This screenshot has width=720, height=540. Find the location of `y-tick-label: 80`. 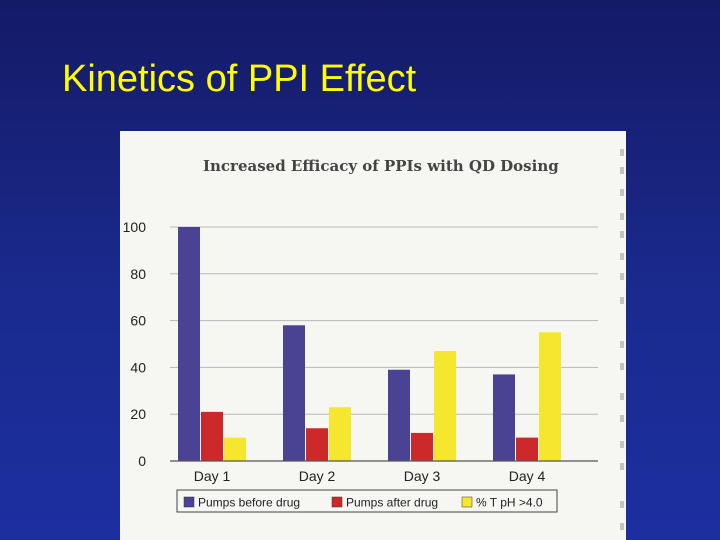

y-tick-label: 80 is located at coordinates (138, 274).